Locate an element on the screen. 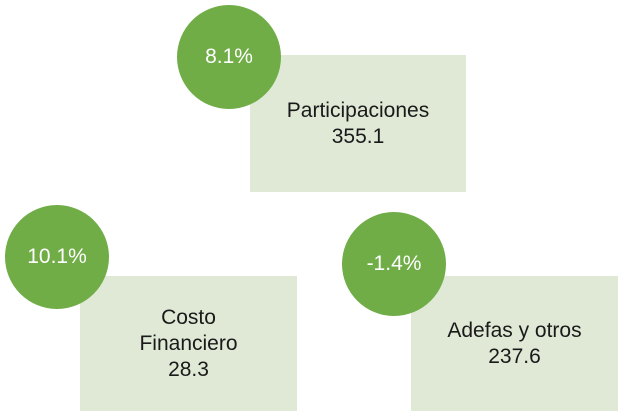  change-text: 8.1% is located at coordinates (229, 56).